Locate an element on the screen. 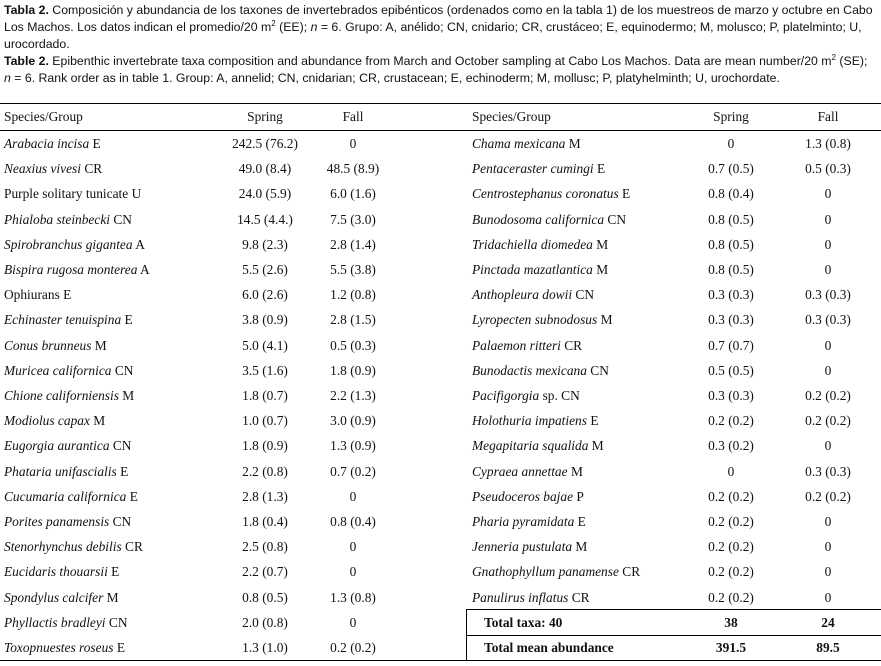 The width and height of the screenshot is (881, 666). fall-cell: 2.8 (1.5) is located at coordinates (353, 320).